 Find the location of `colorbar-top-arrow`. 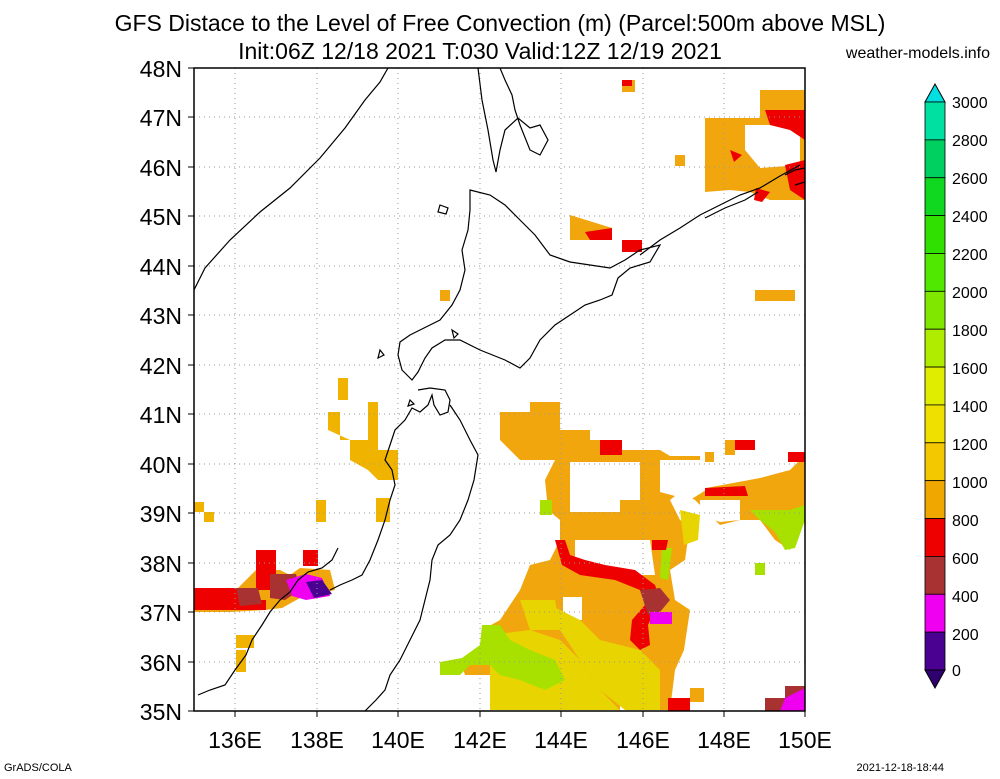

colorbar-top-arrow is located at coordinates (935, 92).